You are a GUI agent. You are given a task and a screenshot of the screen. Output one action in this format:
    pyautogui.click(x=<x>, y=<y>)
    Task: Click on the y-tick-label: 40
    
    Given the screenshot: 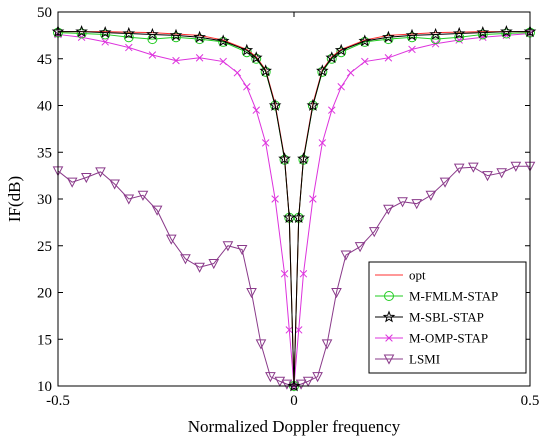 What is the action you would take?
    pyautogui.click(x=44, y=107)
    